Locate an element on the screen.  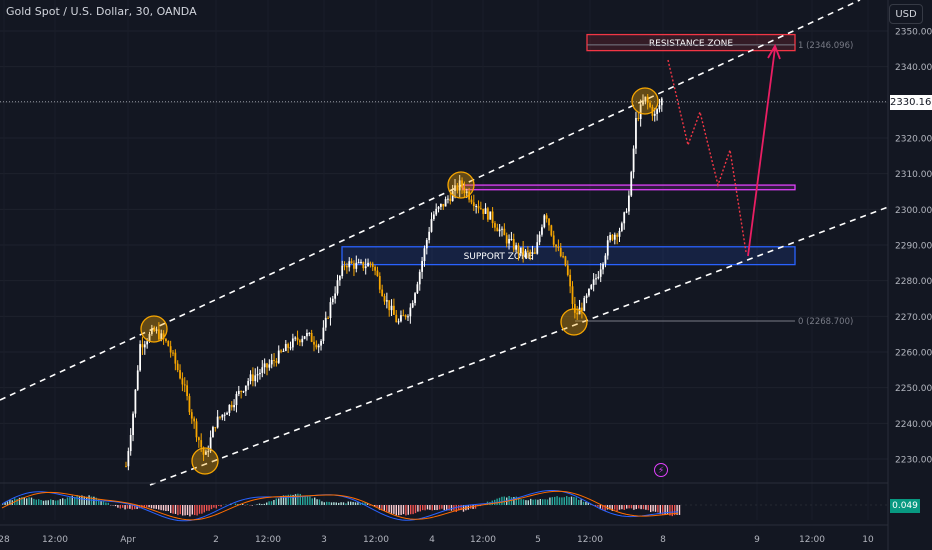
y-tick-label: 2280.000 is located at coordinates (913, 282).